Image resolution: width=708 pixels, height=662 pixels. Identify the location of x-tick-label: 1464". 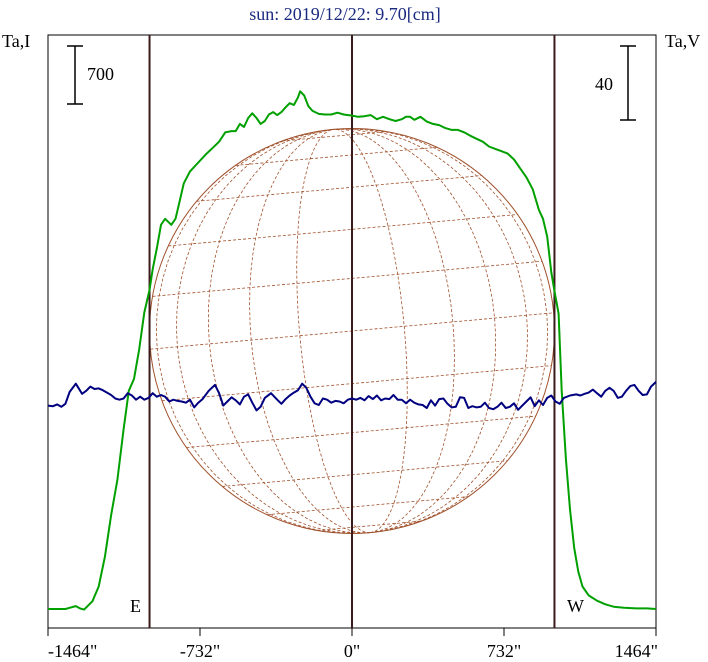
(636, 651).